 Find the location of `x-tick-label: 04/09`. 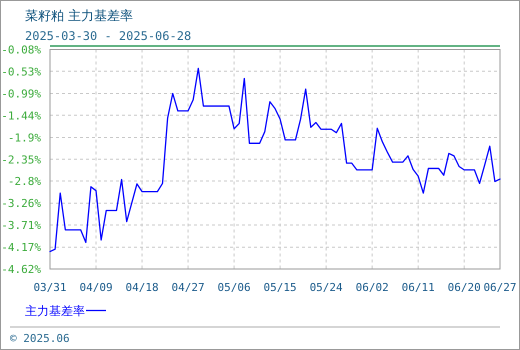

x-tick-label: 04/09 is located at coordinates (96, 287).